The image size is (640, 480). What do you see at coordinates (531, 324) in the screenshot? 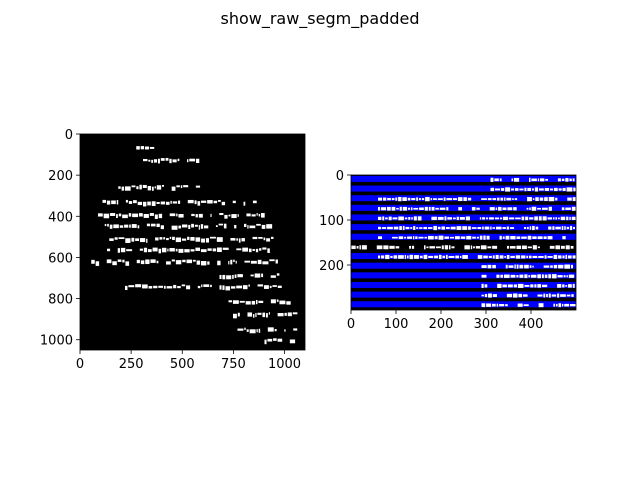
I see `x-tick-label: 400` at bounding box center [531, 324].